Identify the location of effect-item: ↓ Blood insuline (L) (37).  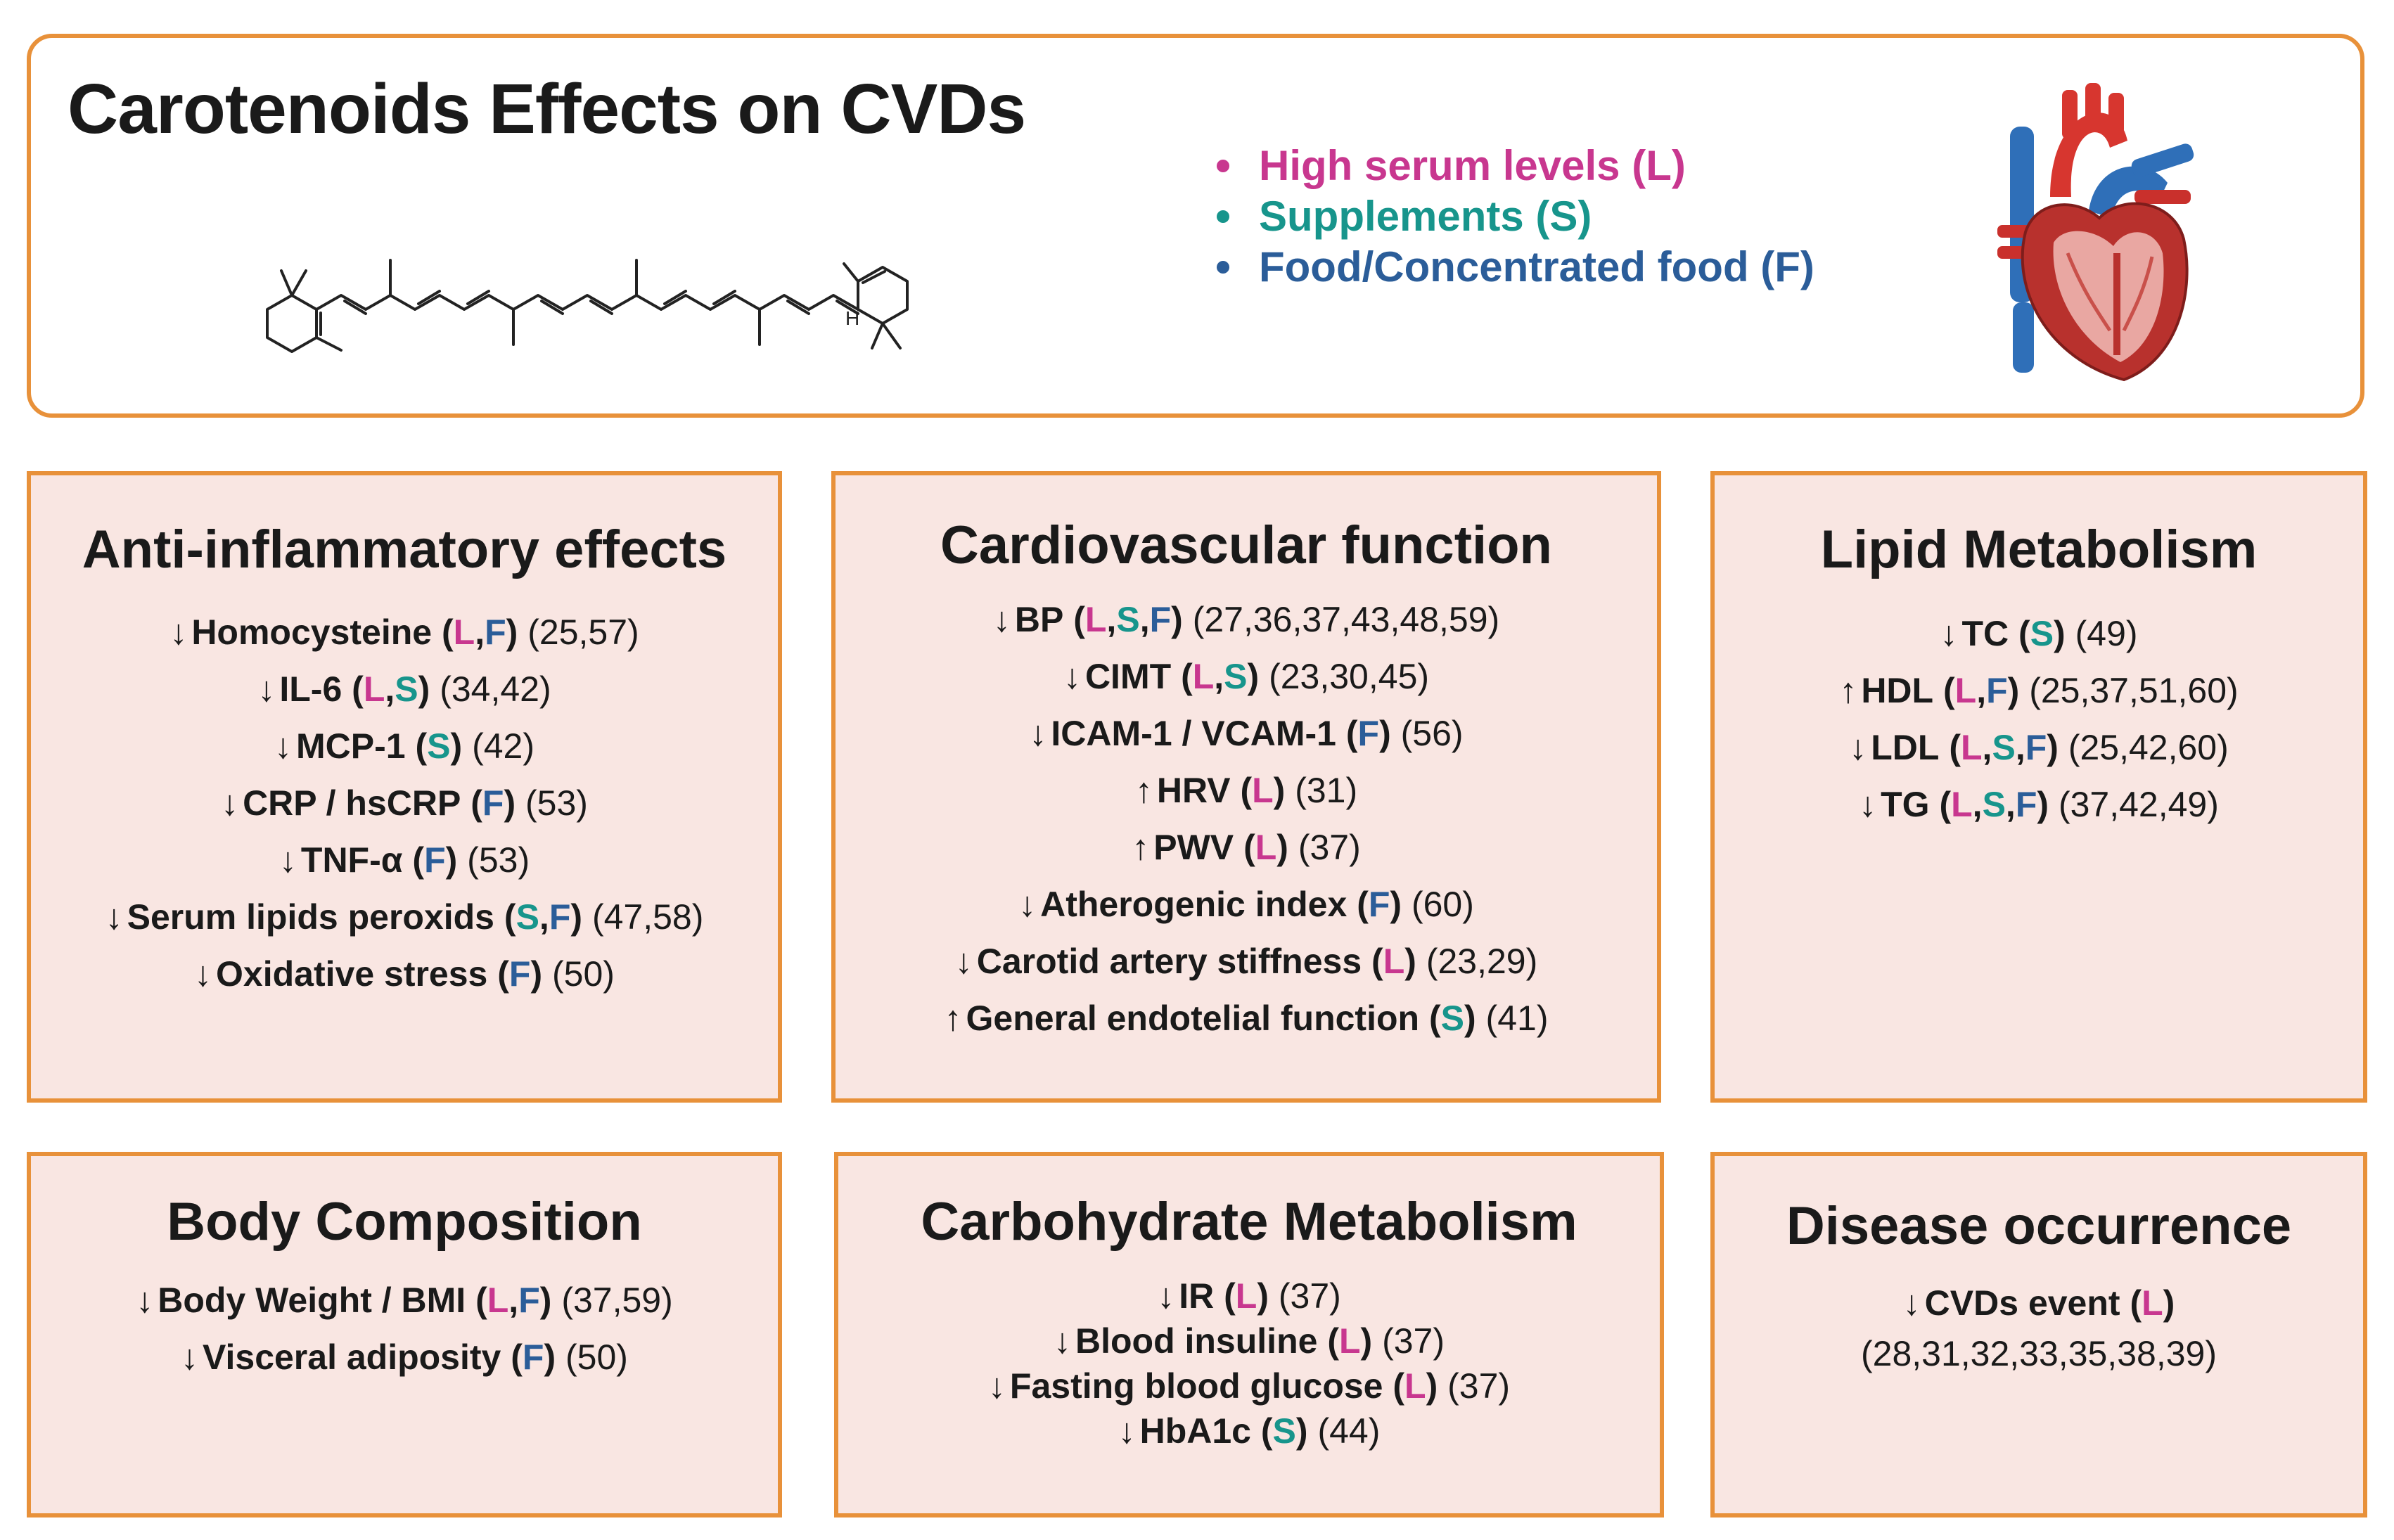
(1249, 1340).